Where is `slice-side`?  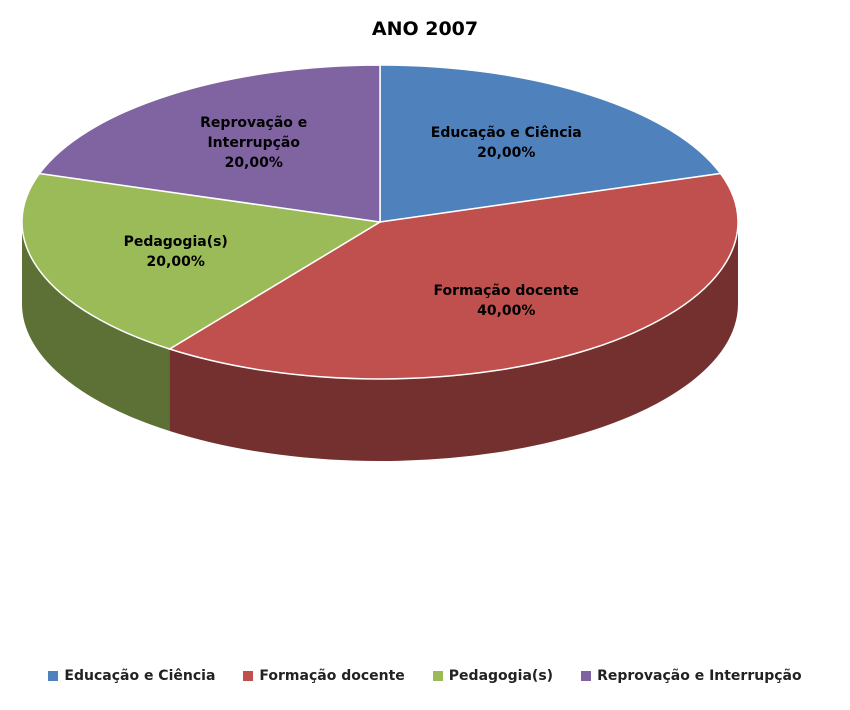 slice-side is located at coordinates (96, 327).